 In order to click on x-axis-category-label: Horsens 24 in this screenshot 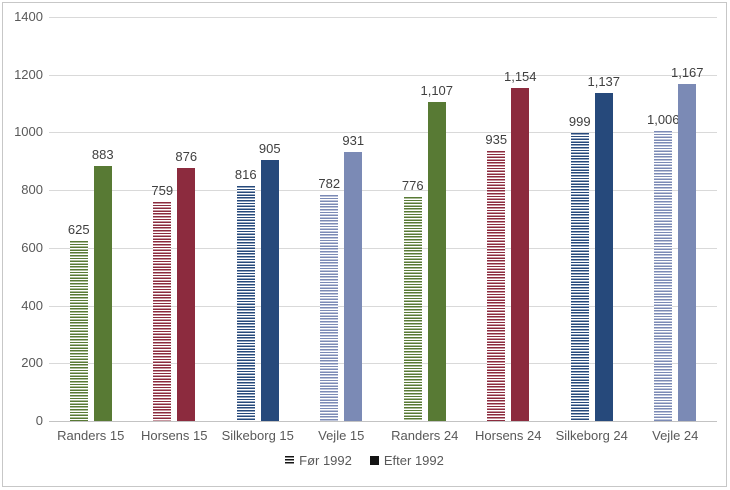, I will do `click(508, 435)`.